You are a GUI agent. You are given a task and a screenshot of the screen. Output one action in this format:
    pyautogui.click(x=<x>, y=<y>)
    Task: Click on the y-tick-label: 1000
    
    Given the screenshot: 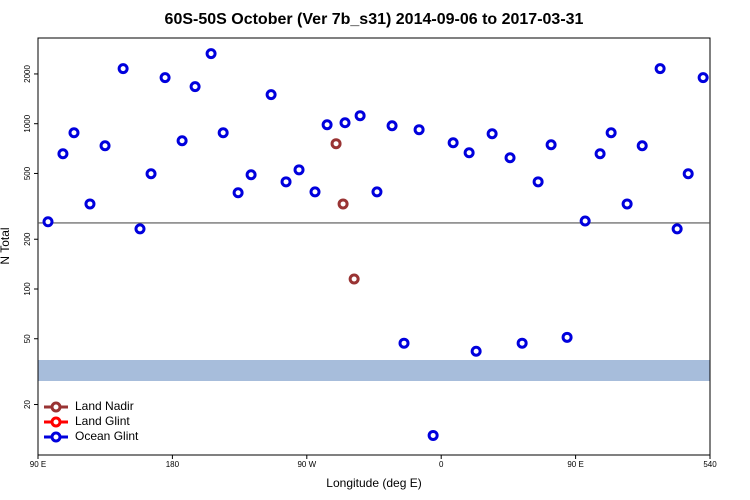 What is the action you would take?
    pyautogui.click(x=27, y=123)
    